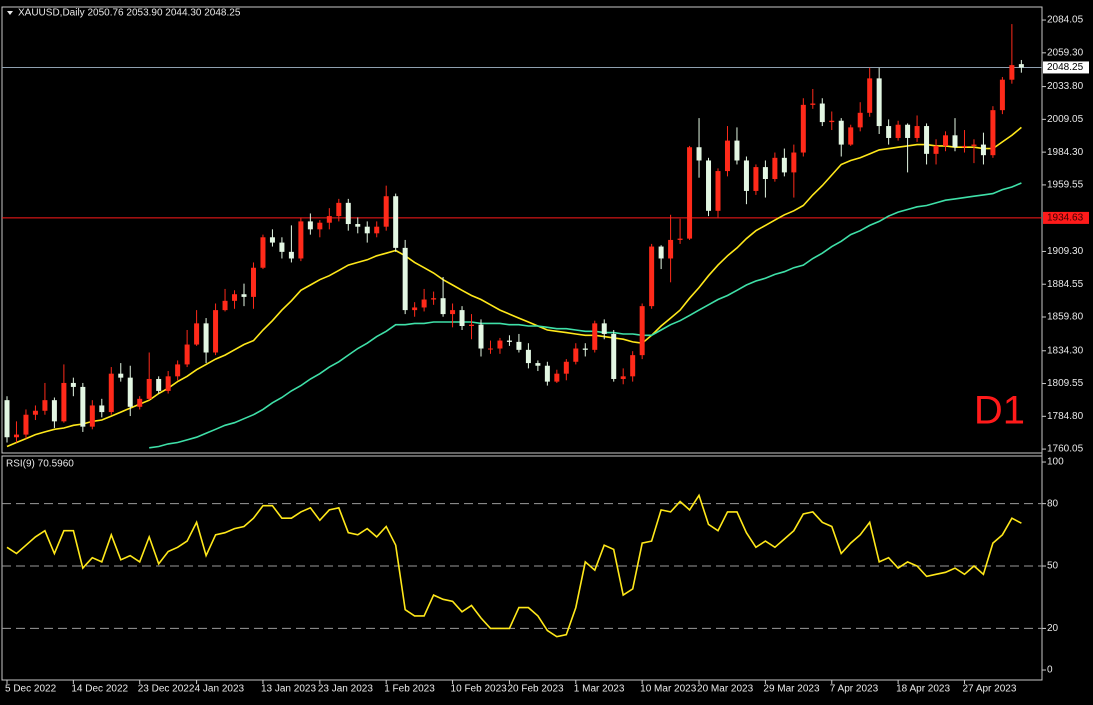 The image size is (1093, 705). I want to click on x-tick-label: 27 Apr 2023, so click(989, 689).